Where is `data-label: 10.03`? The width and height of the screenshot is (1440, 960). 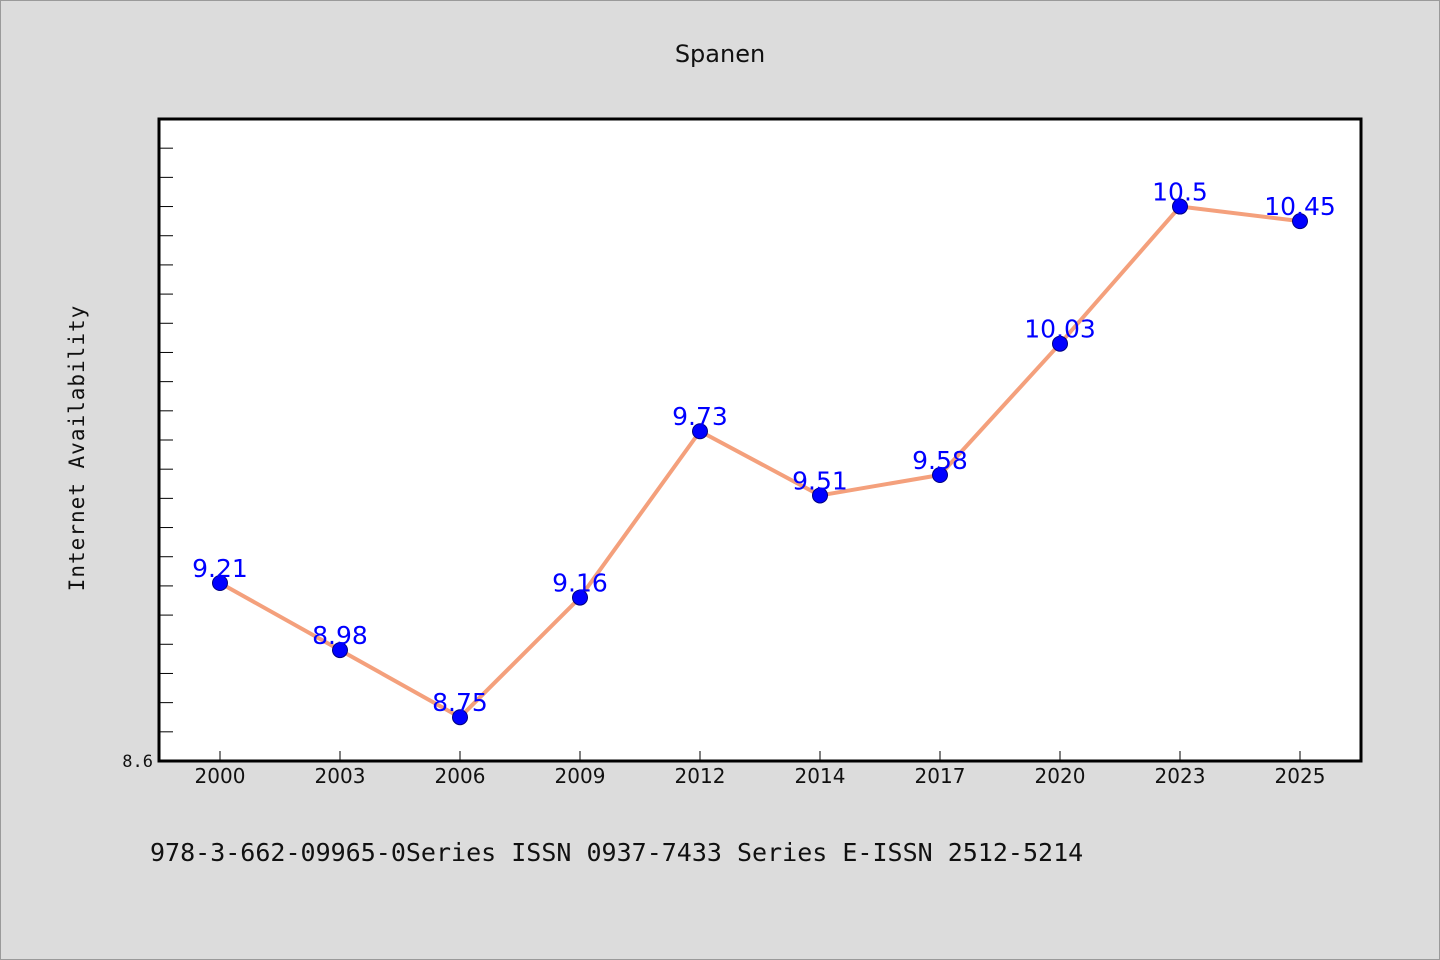 data-label: 10.03 is located at coordinates (1060, 329).